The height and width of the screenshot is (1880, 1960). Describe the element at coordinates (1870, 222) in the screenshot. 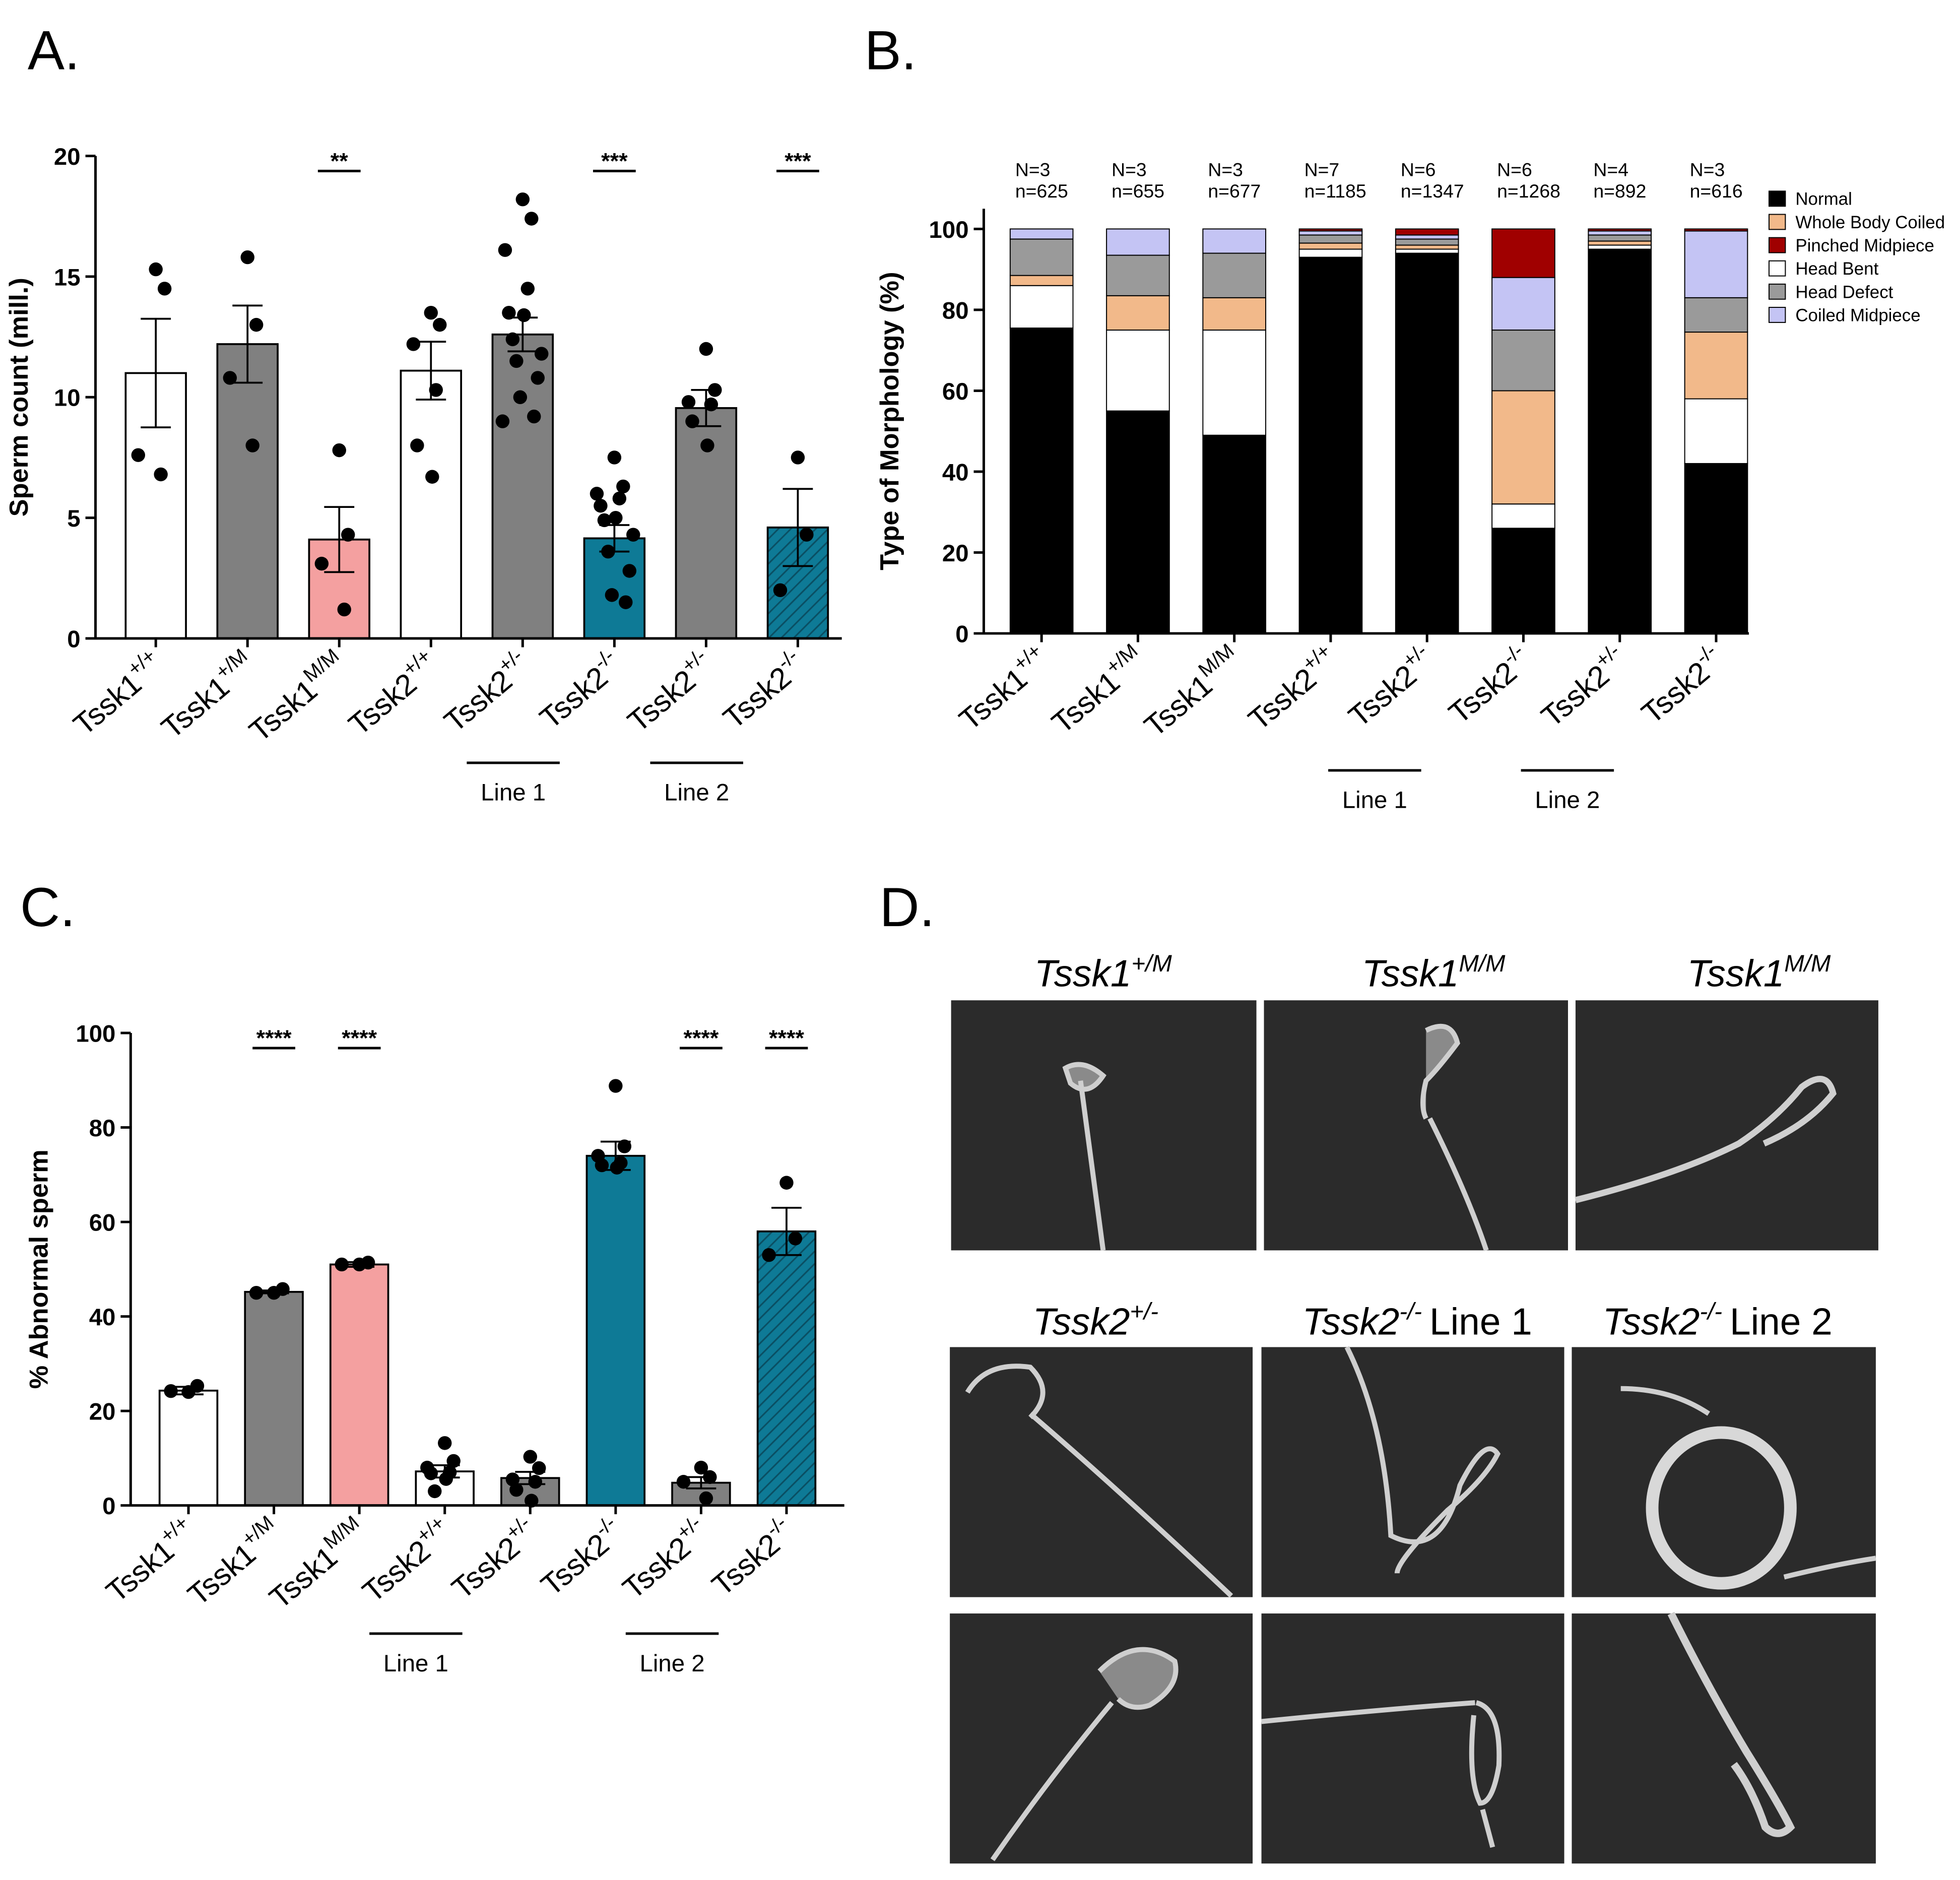

I see `legend-label: Whole Body Coiled` at that location.